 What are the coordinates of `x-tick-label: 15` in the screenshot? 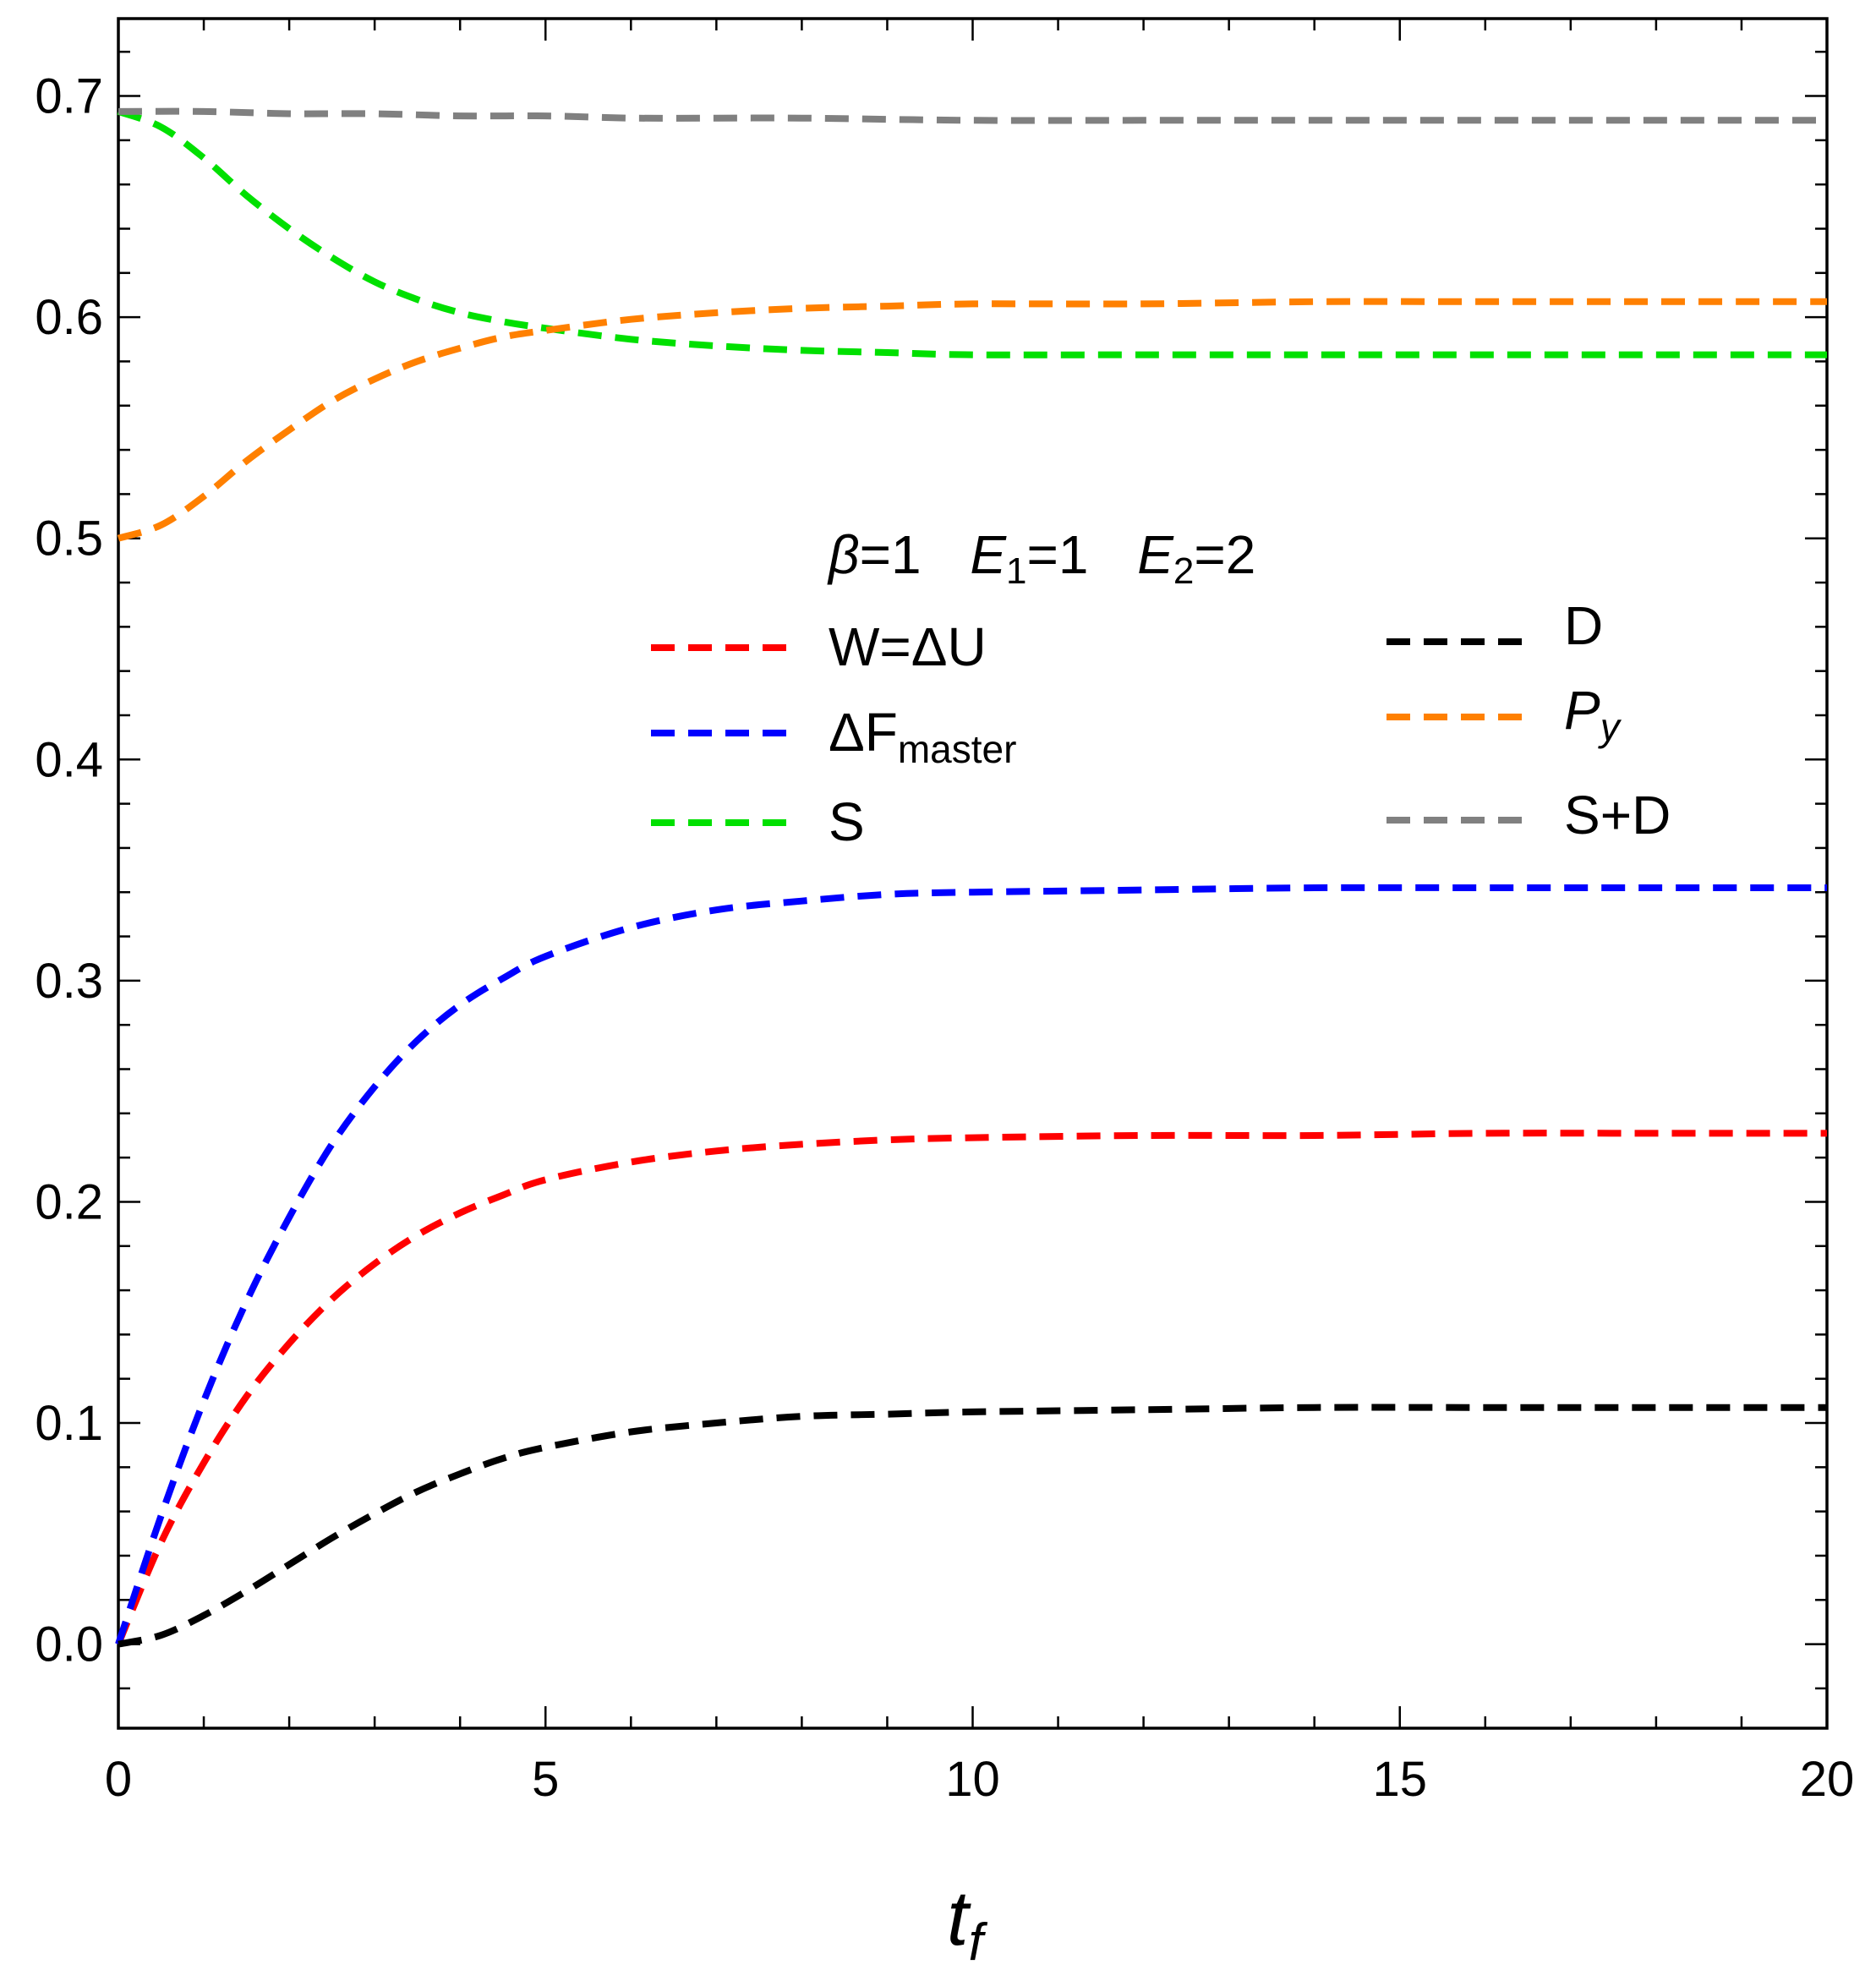 It's located at (1399, 1780).